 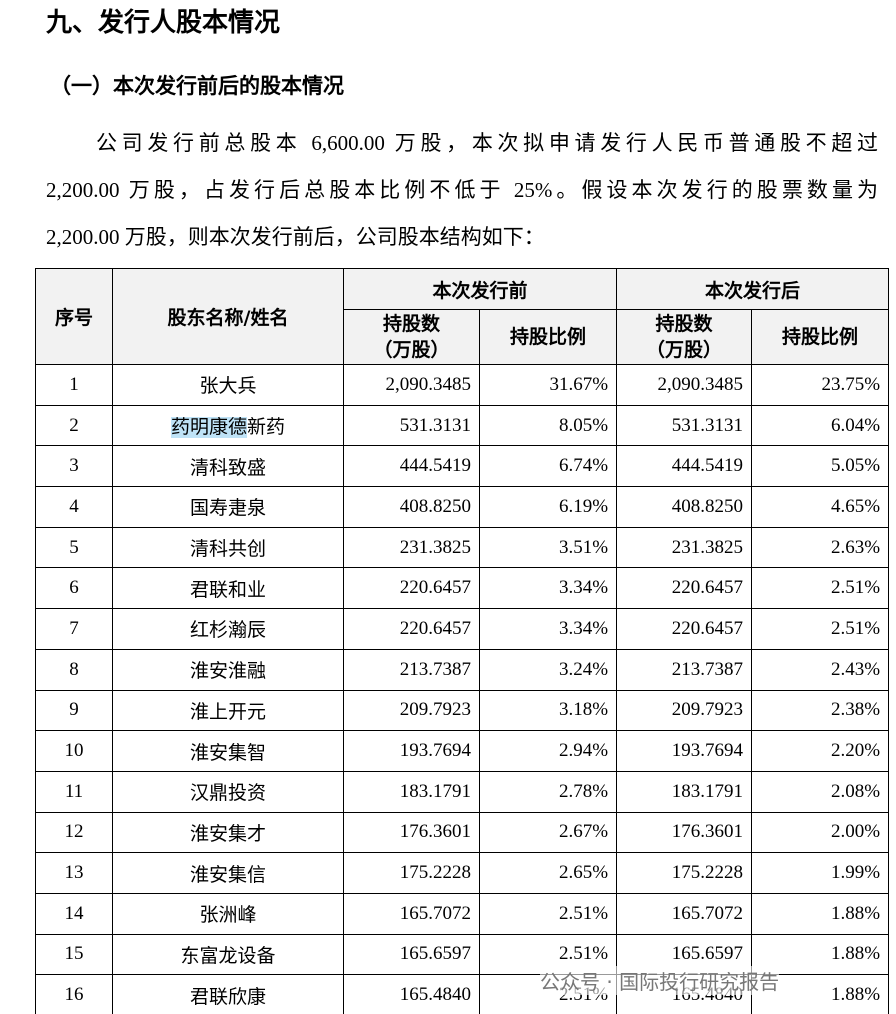 I want to click on table-cell: 7, so click(x=74, y=629).